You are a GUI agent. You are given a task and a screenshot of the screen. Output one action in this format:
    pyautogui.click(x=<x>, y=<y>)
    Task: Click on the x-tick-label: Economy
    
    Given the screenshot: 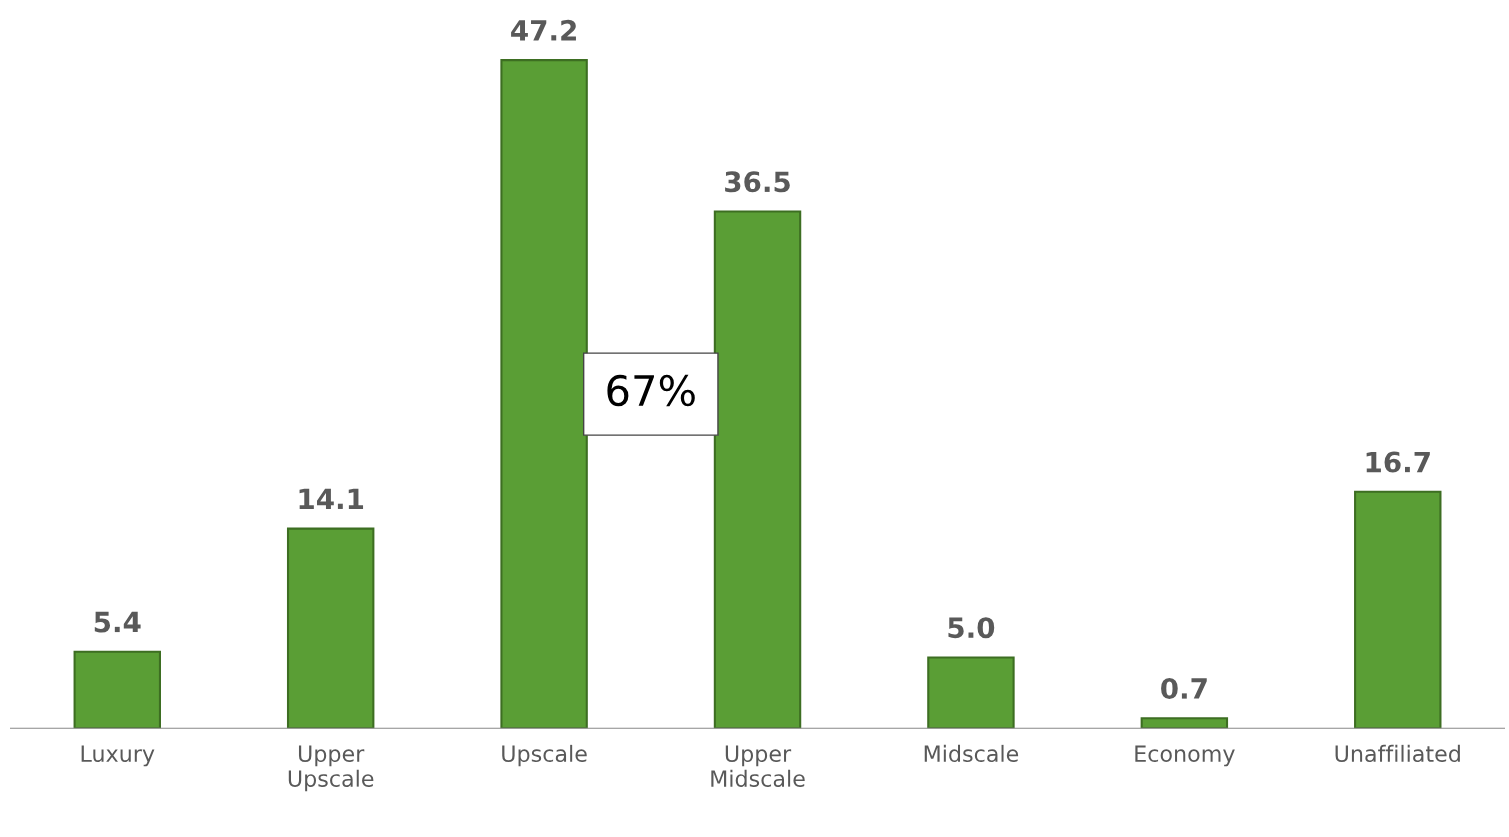 What is the action you would take?
    pyautogui.click(x=1185, y=756)
    